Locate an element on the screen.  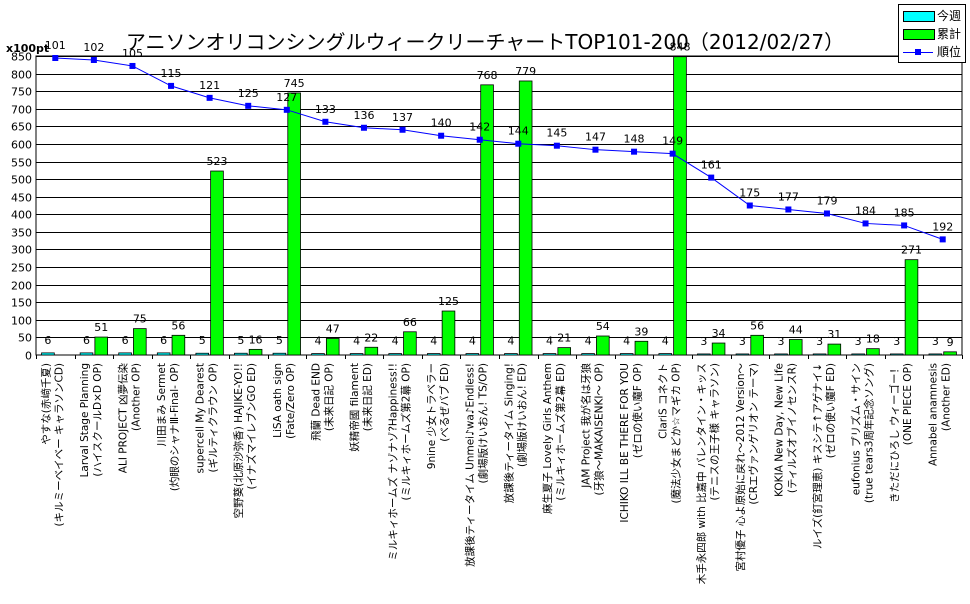
category-label: (灼眼のシャナⅢ-Final- OP) is located at coordinates (174, 427).